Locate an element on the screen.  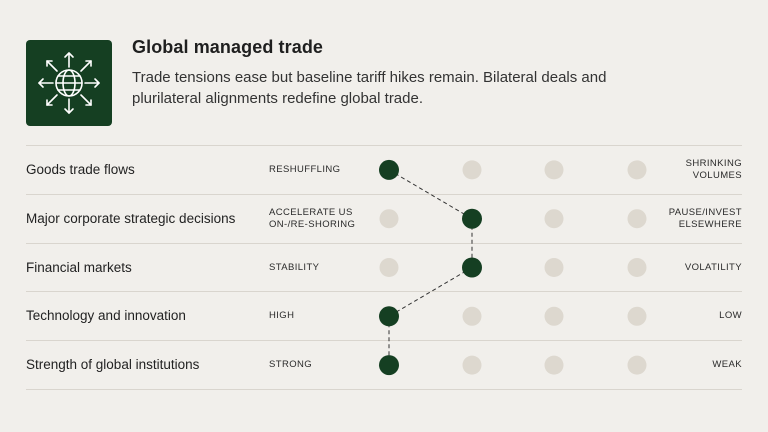
globe-with-arrows-icon is located at coordinates (69, 83).